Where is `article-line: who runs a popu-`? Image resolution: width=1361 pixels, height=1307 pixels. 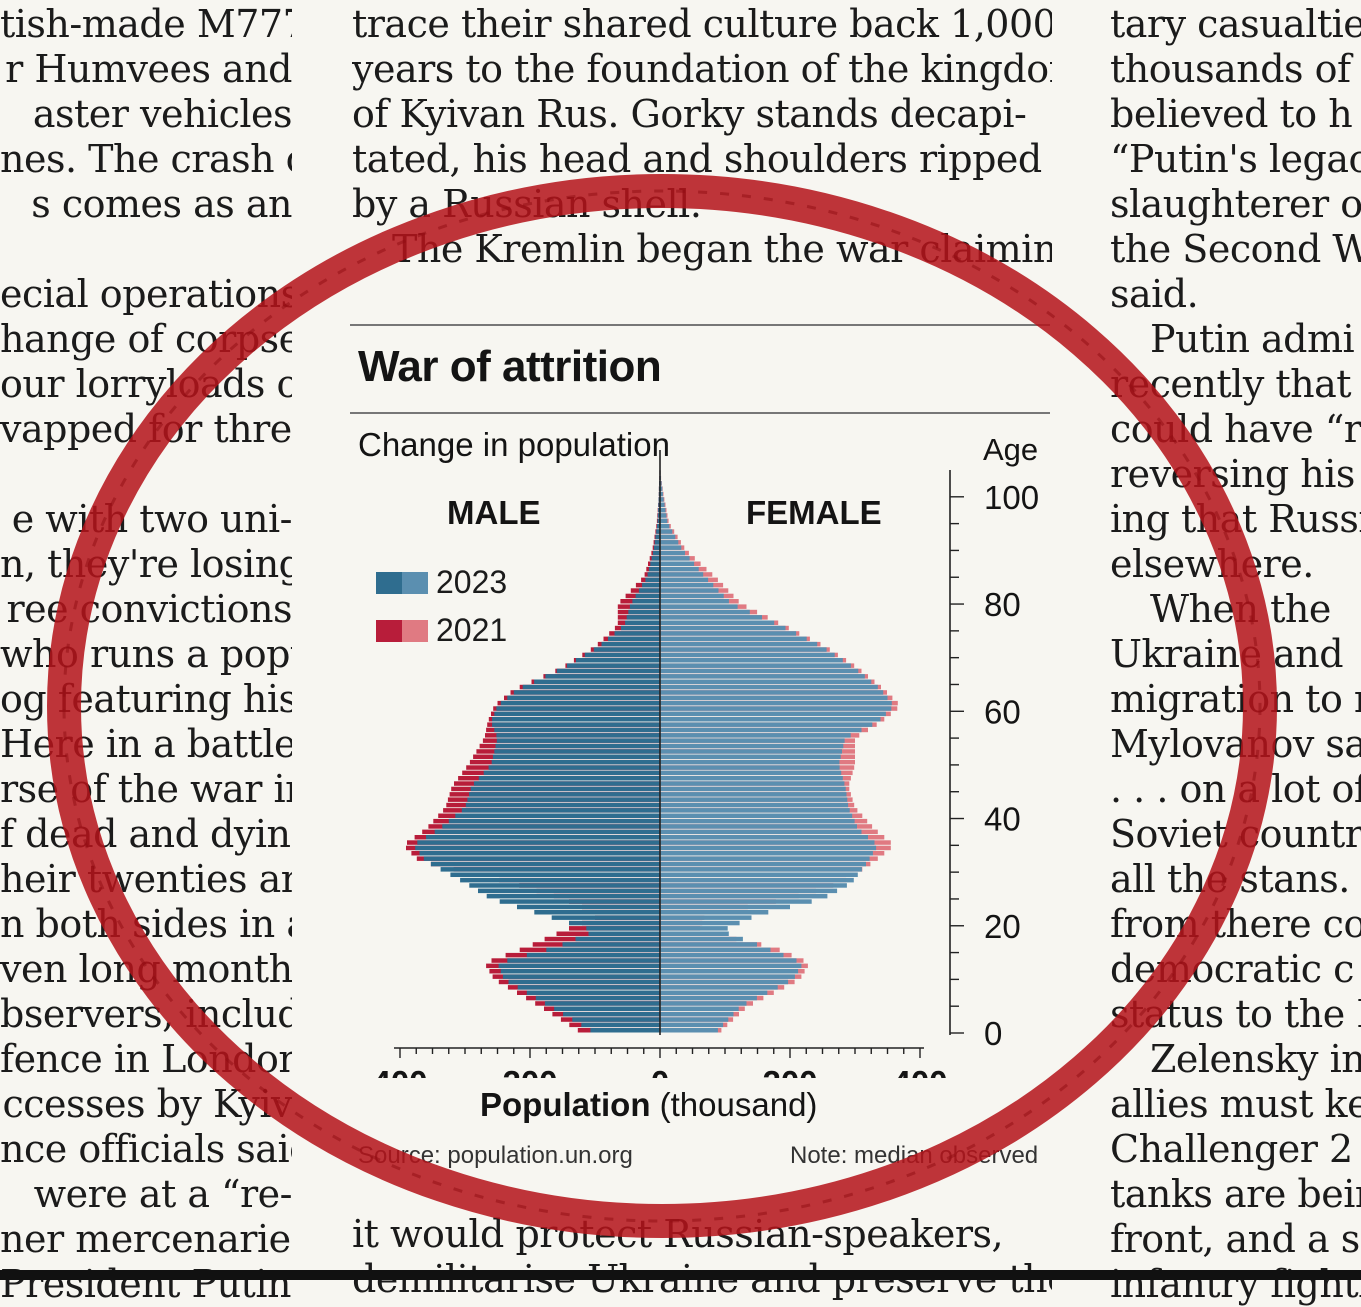 article-line: who runs a popu- is located at coordinates (146, 654).